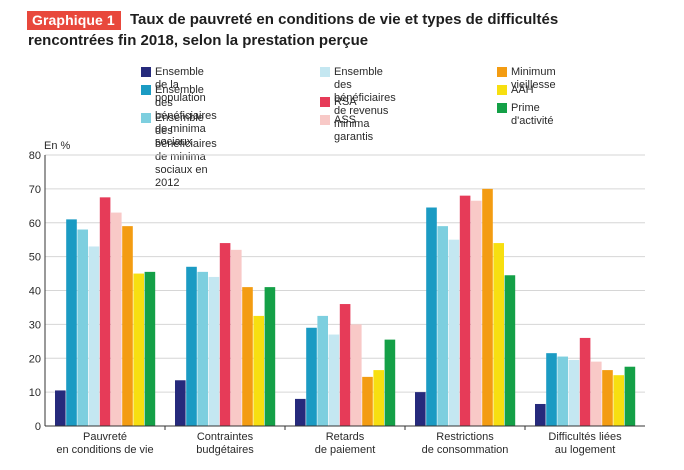  Describe the element at coordinates (465, 437) in the screenshot. I see `x-tick-label-line: Restrictions` at that location.